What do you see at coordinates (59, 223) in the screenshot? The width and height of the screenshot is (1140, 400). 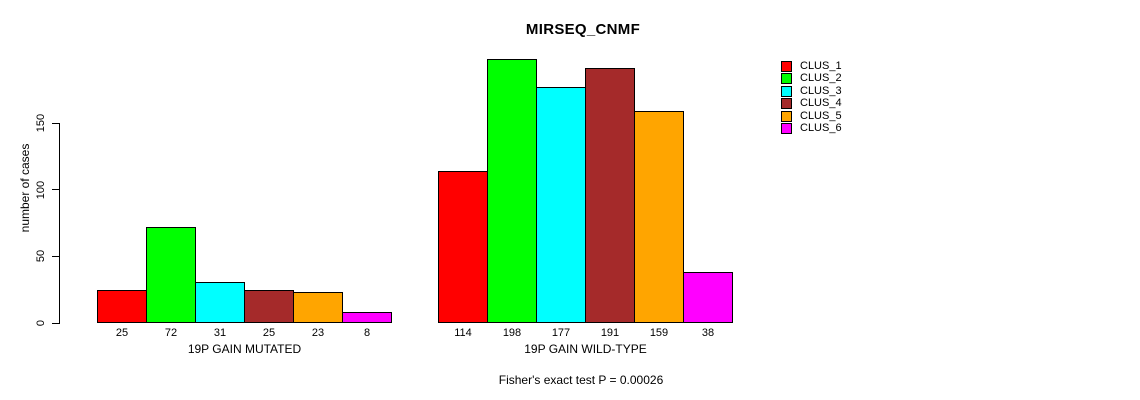 I see `y-axis-line` at bounding box center [59, 223].